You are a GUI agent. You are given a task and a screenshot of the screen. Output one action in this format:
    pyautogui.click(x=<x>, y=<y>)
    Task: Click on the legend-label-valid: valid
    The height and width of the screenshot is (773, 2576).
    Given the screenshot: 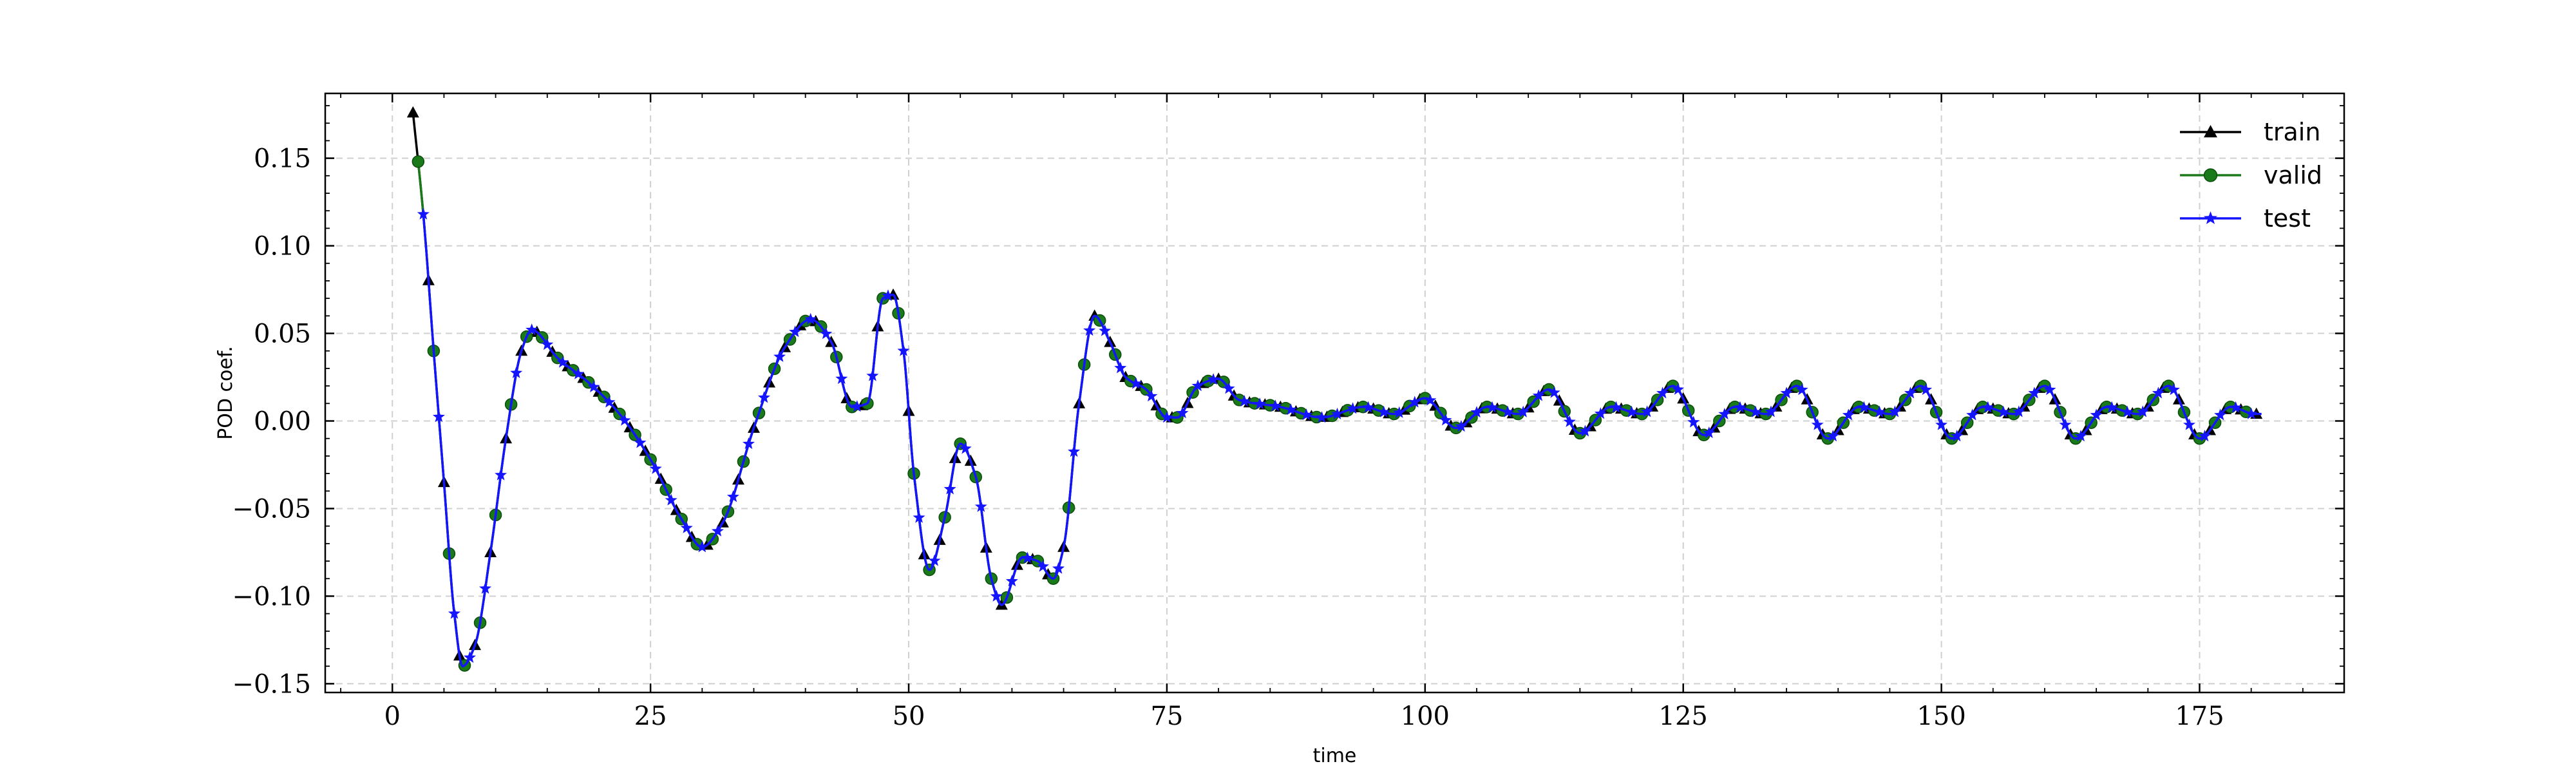 What is the action you would take?
    pyautogui.click(x=2293, y=175)
    